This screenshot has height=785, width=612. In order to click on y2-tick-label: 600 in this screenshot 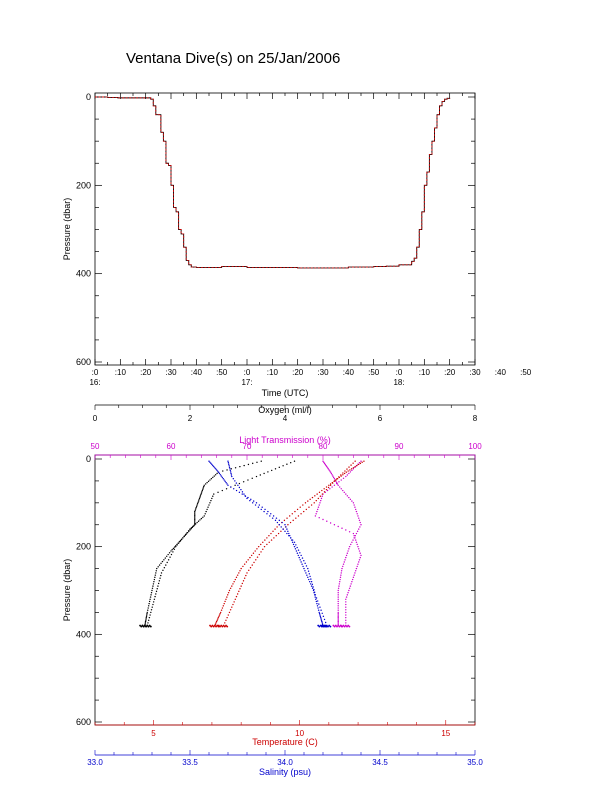, I will do `click(83, 722)`.